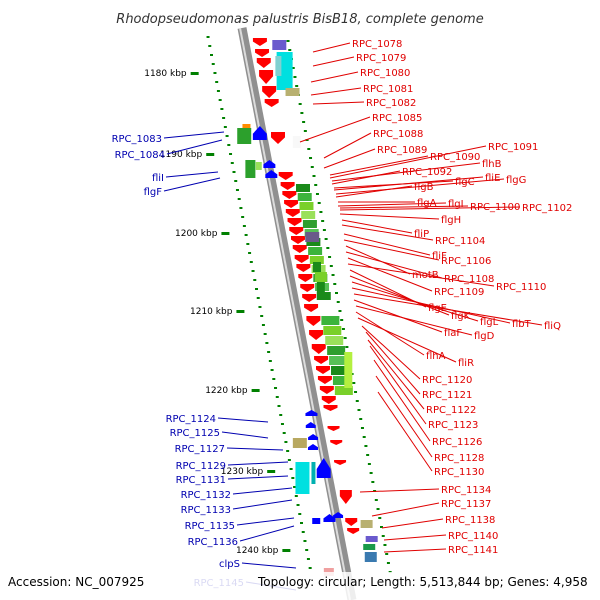 The image size is (600, 600). I want to click on gene-label-rpc-1126: RPC_1126, so click(457, 442).